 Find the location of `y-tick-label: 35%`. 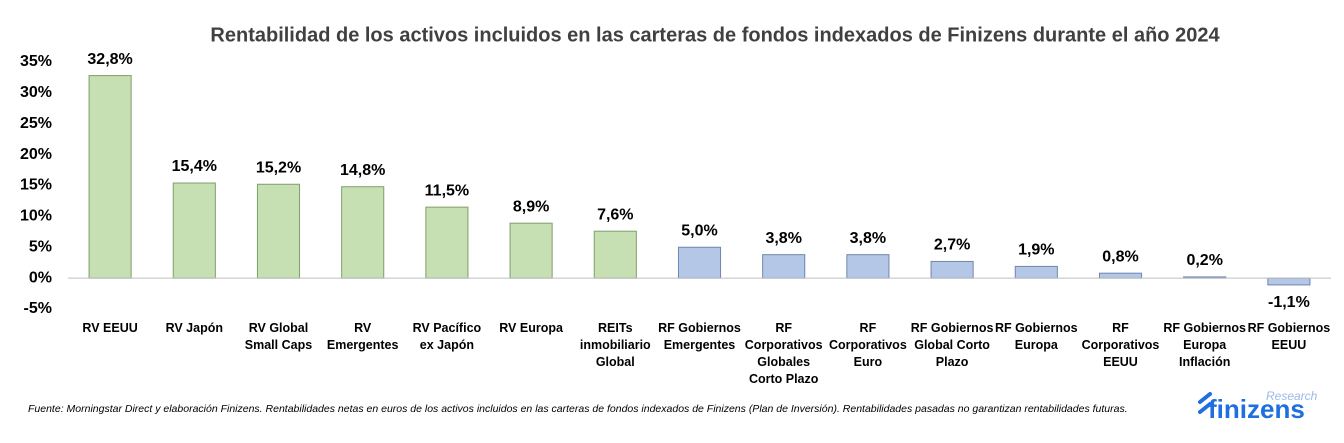

y-tick-label: 35% is located at coordinates (36, 61).